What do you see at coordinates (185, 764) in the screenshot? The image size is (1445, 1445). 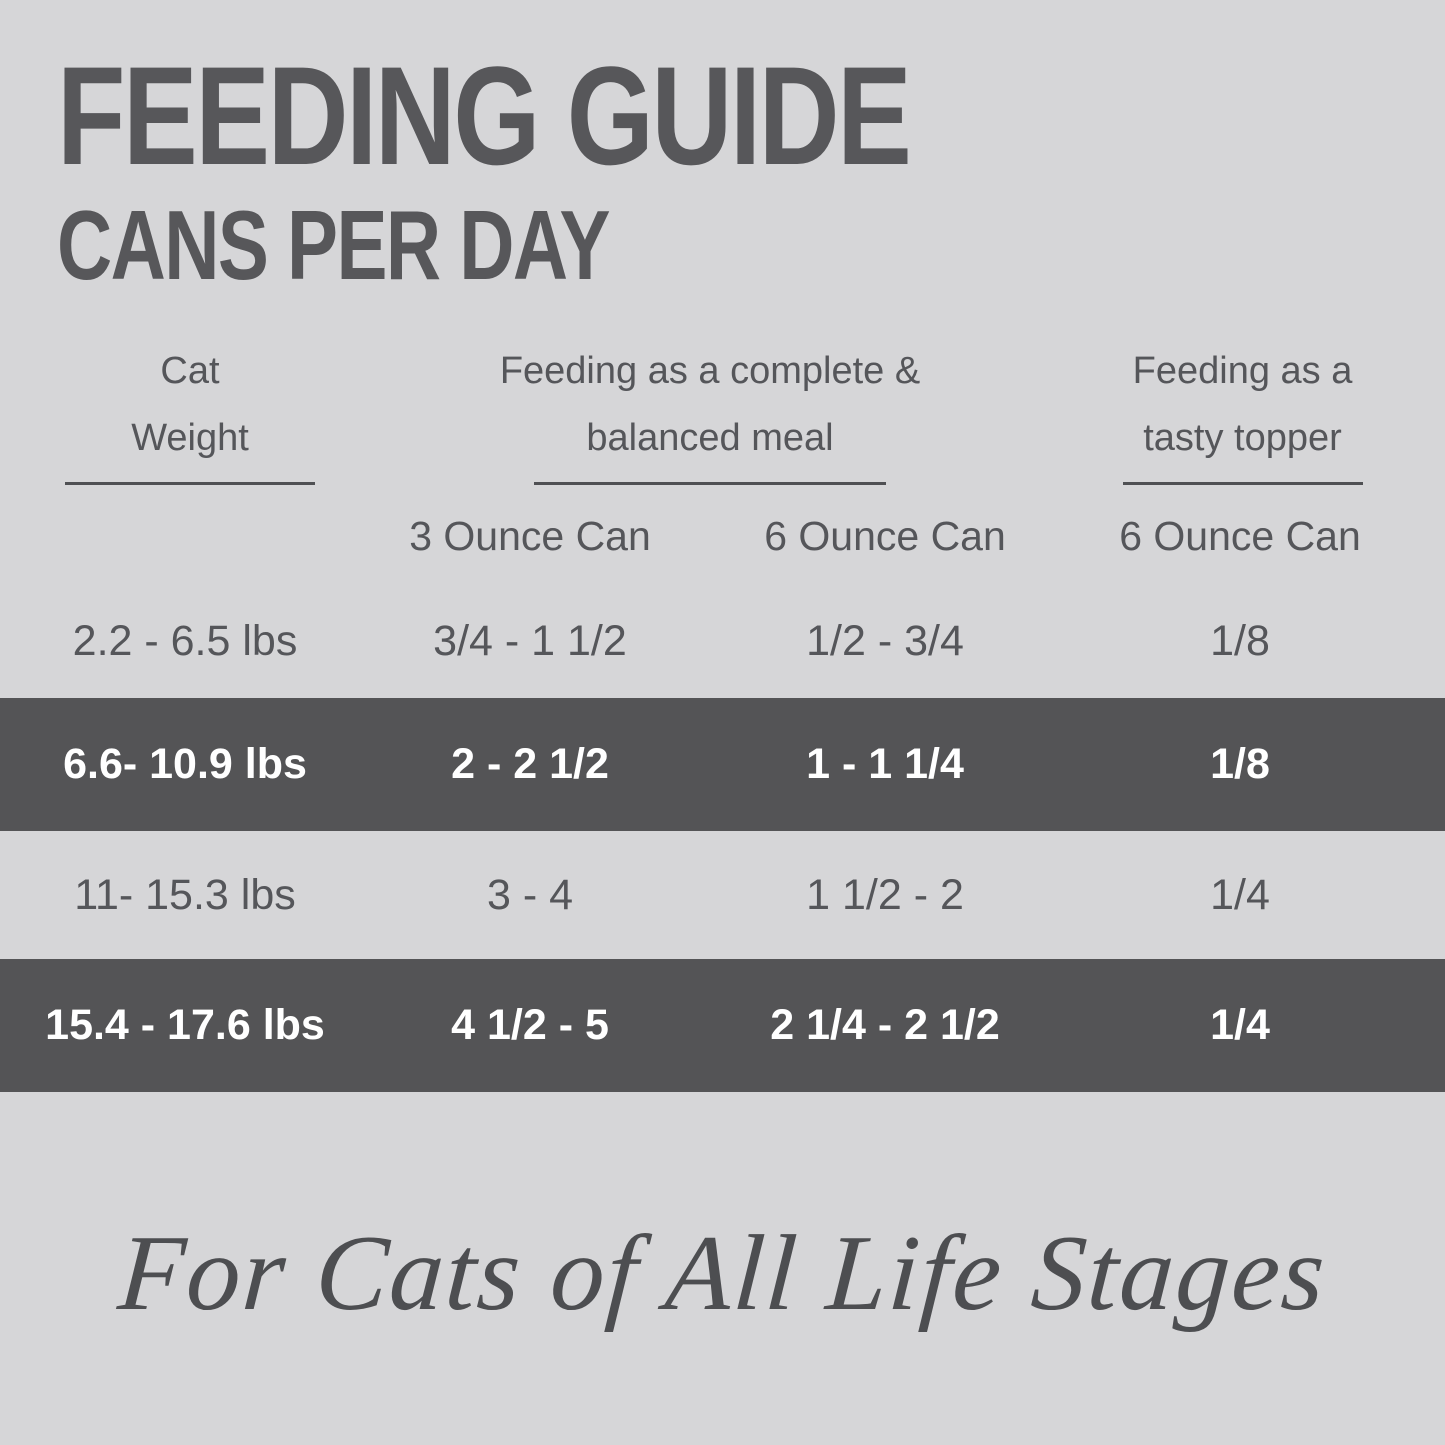 I see `cell-cat-weight: 6.6- 10.9 lbs` at bounding box center [185, 764].